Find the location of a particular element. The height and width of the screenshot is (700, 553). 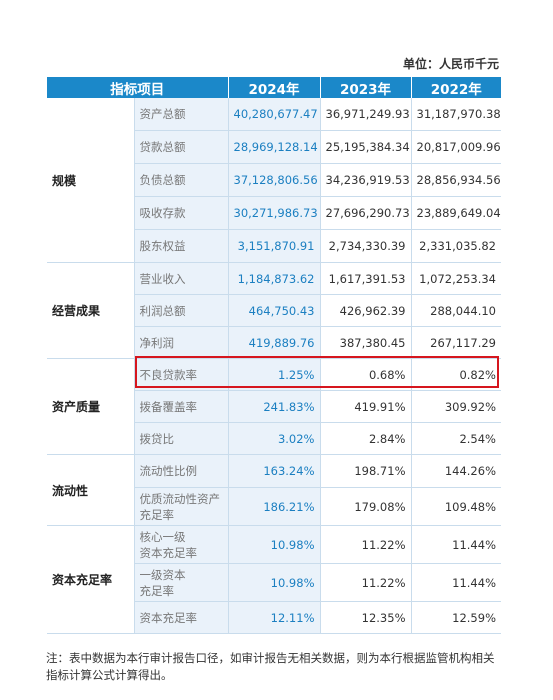

value-2024: 163.24% is located at coordinates (274, 471).